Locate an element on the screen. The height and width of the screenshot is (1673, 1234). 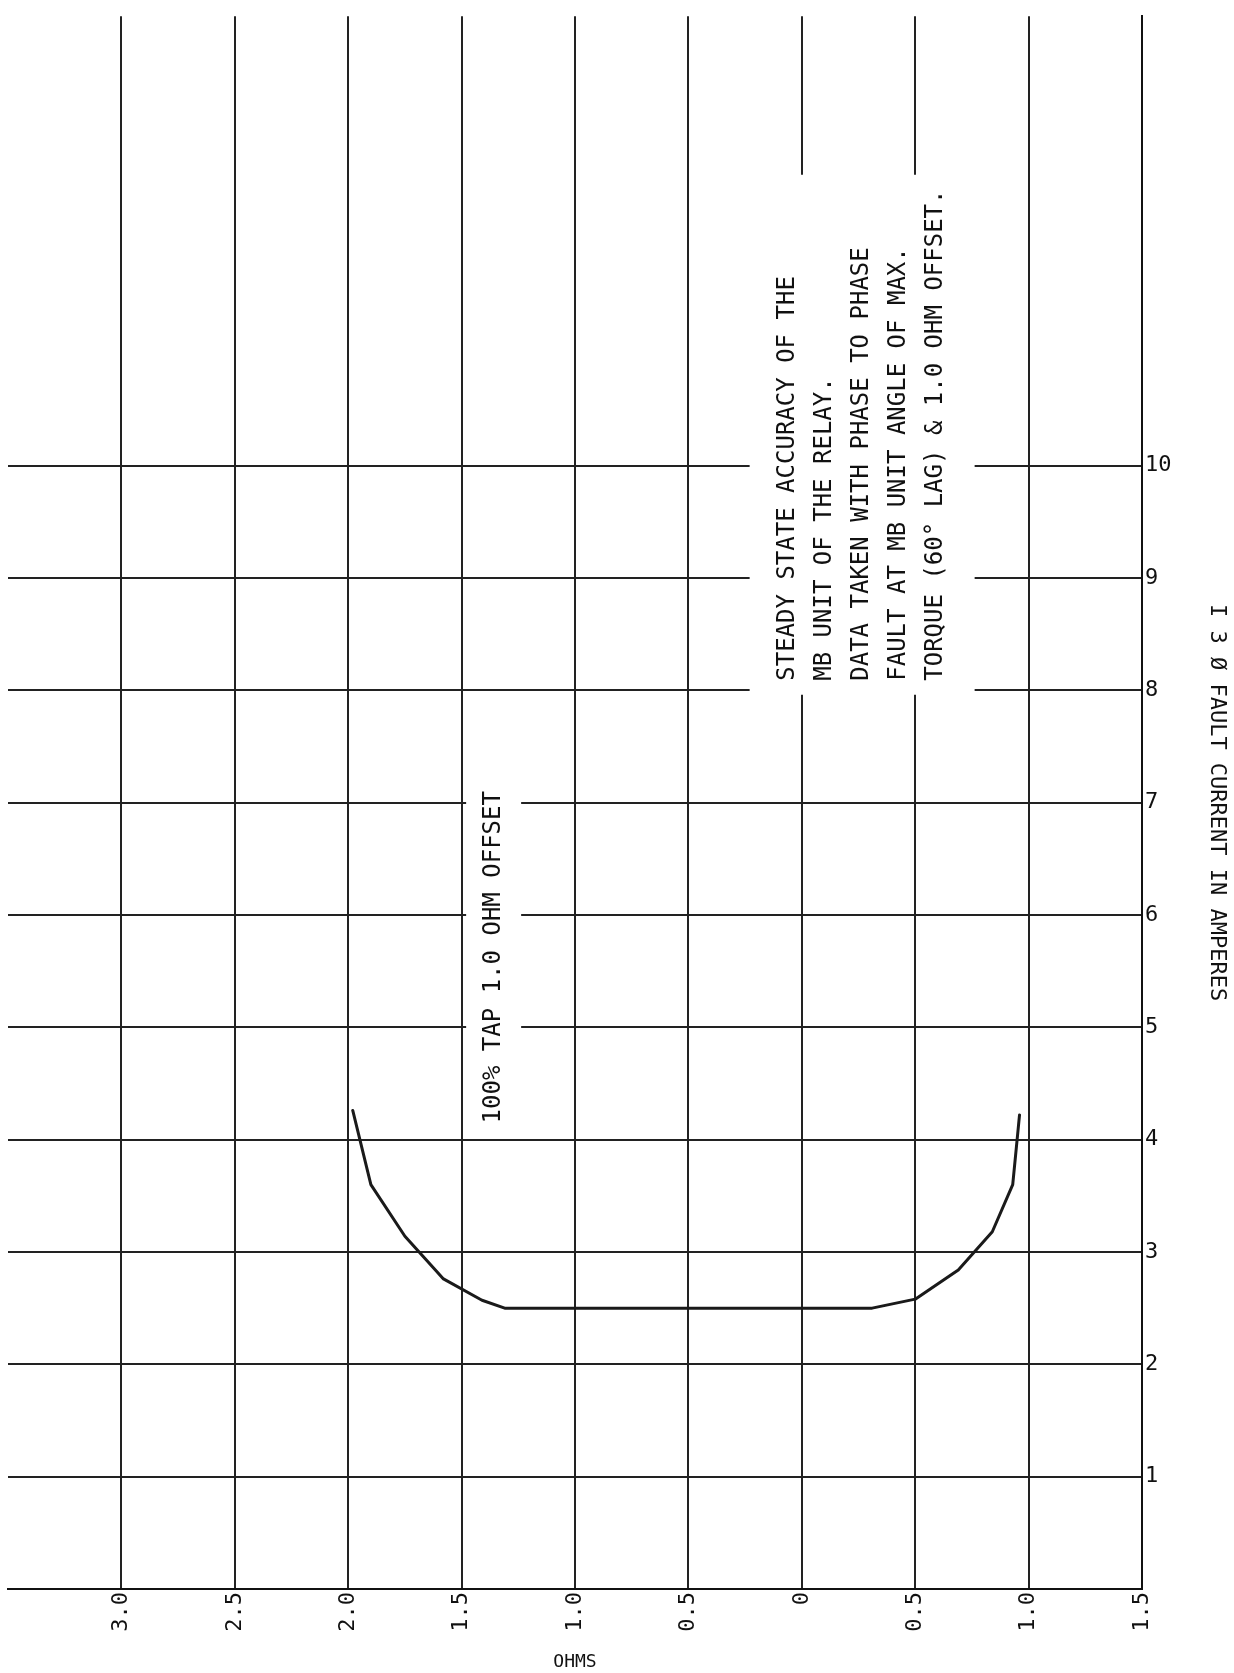
x-tick-label: 3.0 is located at coordinates (120, 1612).